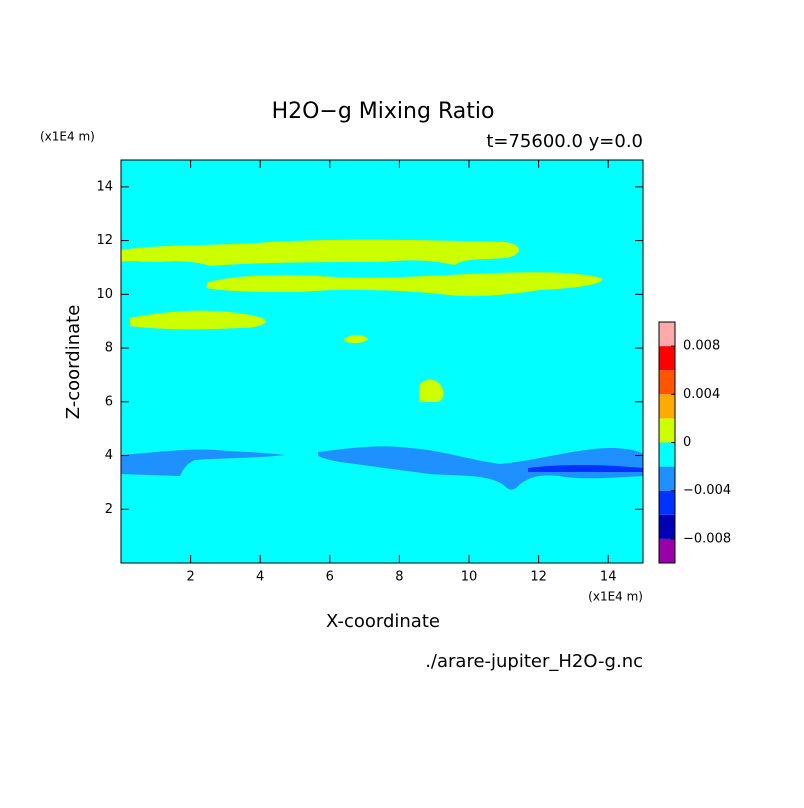  I want to click on y-tick-label: 2, so click(109, 509).